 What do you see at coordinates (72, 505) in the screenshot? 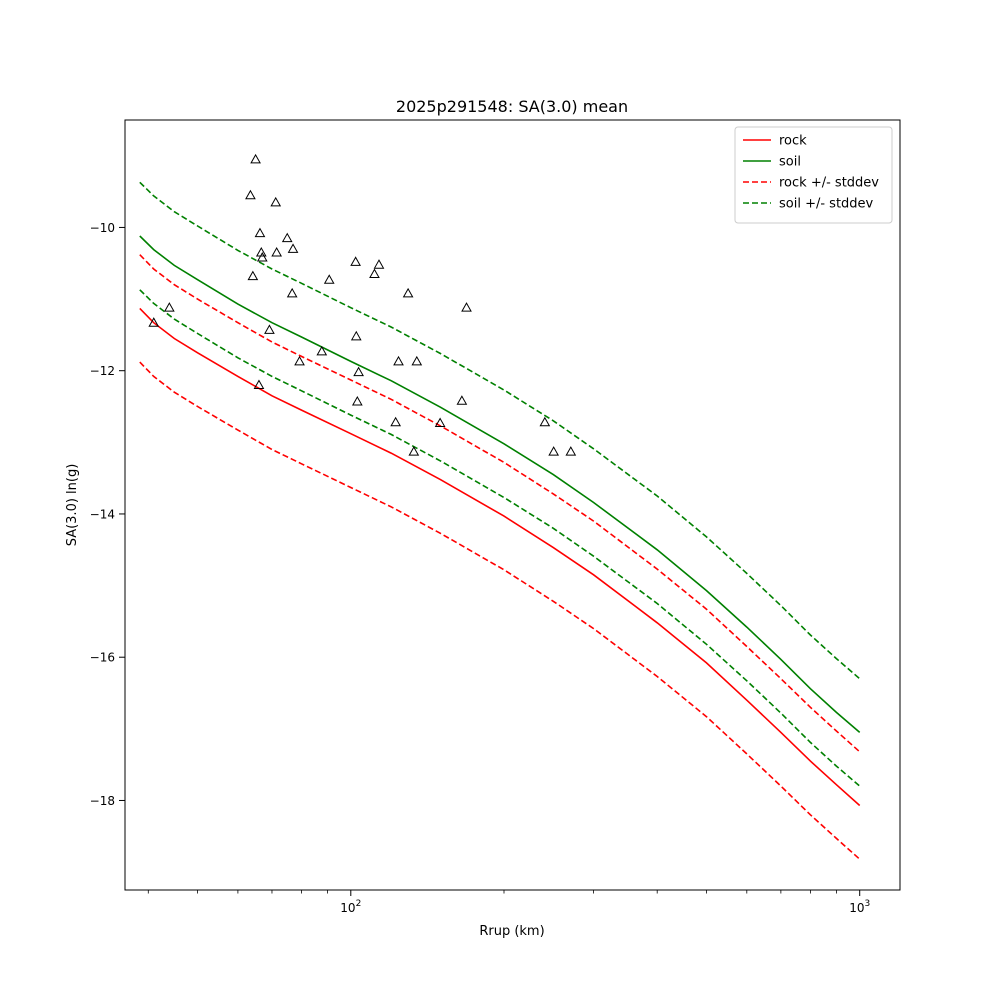
I see `y-axis-label: SA(3.0) ln(g)` at bounding box center [72, 505].